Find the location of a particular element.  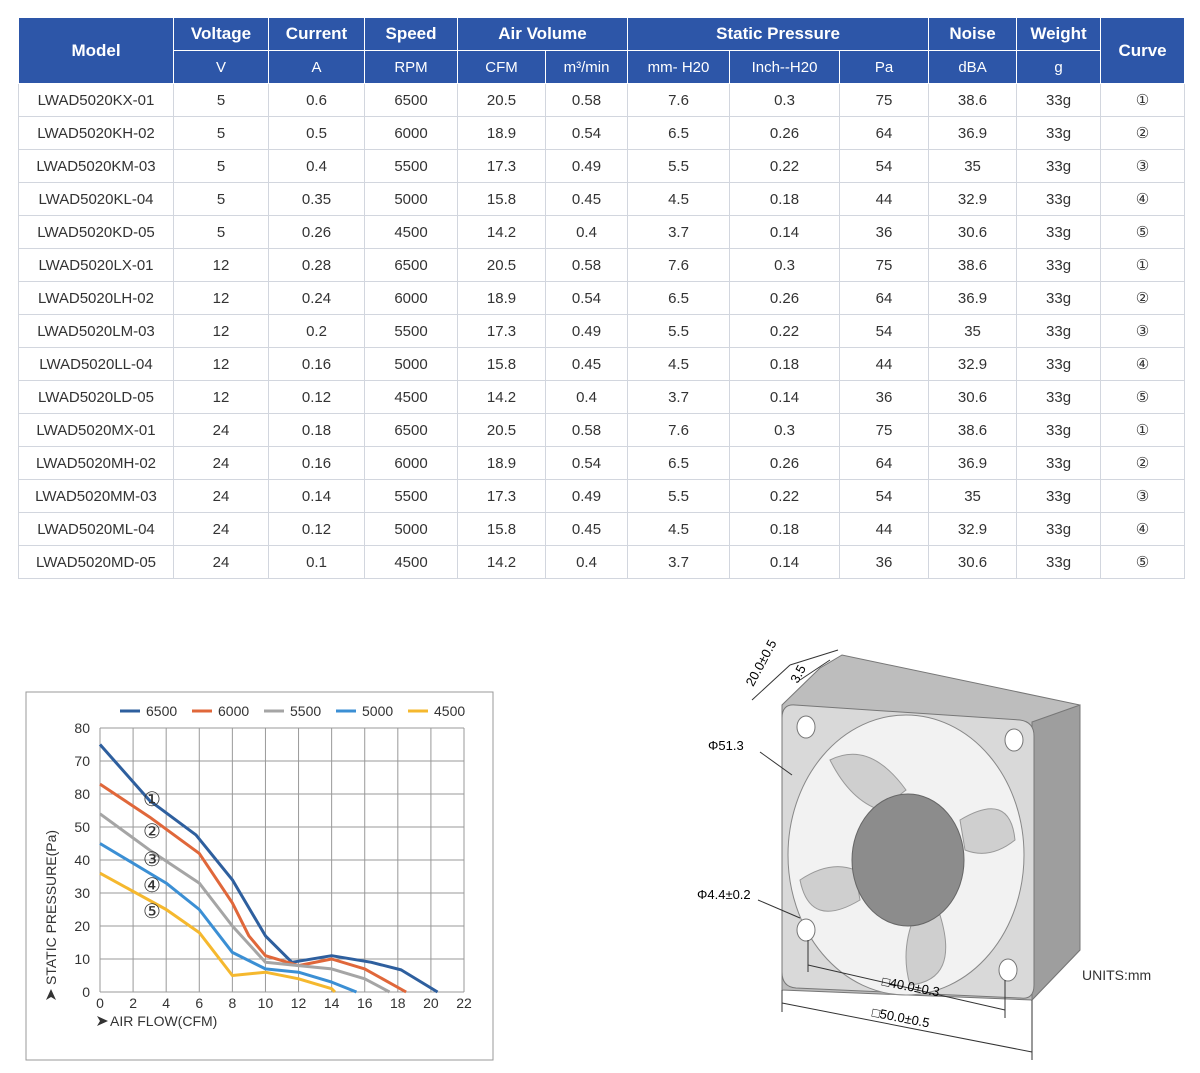

table-cell: 20.5 is located at coordinates (501, 265).